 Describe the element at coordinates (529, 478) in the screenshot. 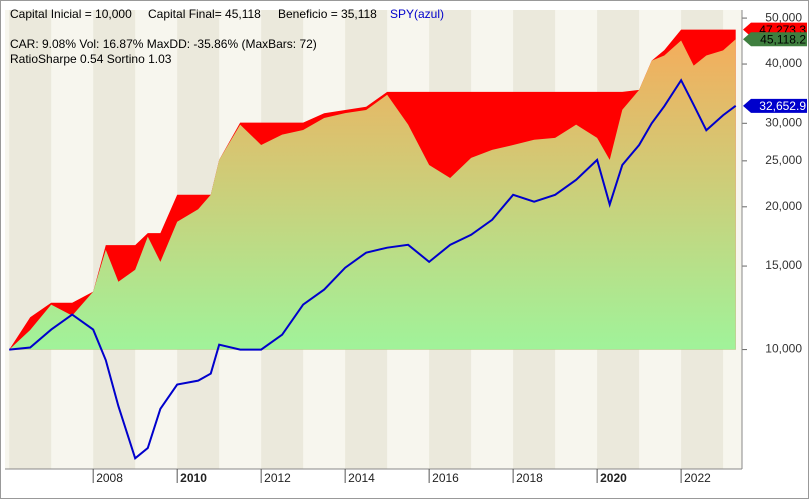

I see `x-tick-label: 2018` at that location.